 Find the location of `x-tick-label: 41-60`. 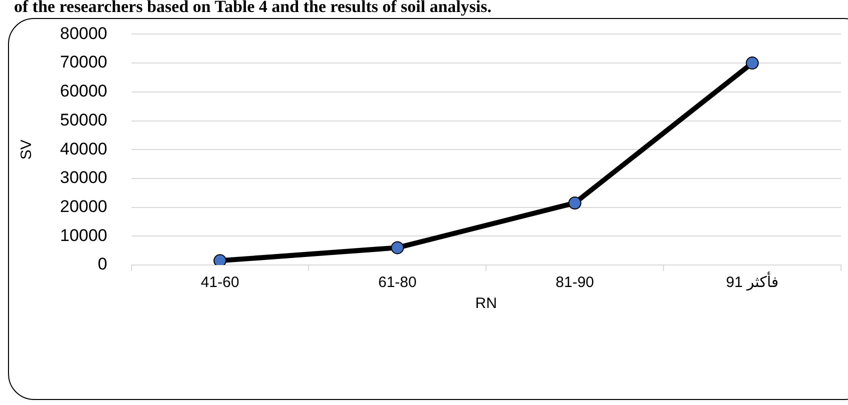

x-tick-label: 41-60 is located at coordinates (220, 283).